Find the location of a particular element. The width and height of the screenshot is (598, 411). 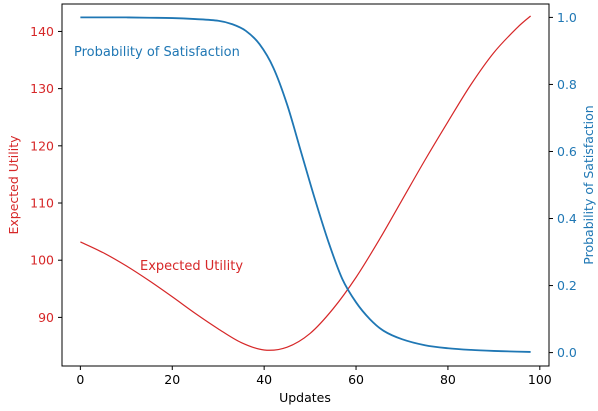

right-y-axis-title: Probability of Satisfaction is located at coordinates (588, 184).